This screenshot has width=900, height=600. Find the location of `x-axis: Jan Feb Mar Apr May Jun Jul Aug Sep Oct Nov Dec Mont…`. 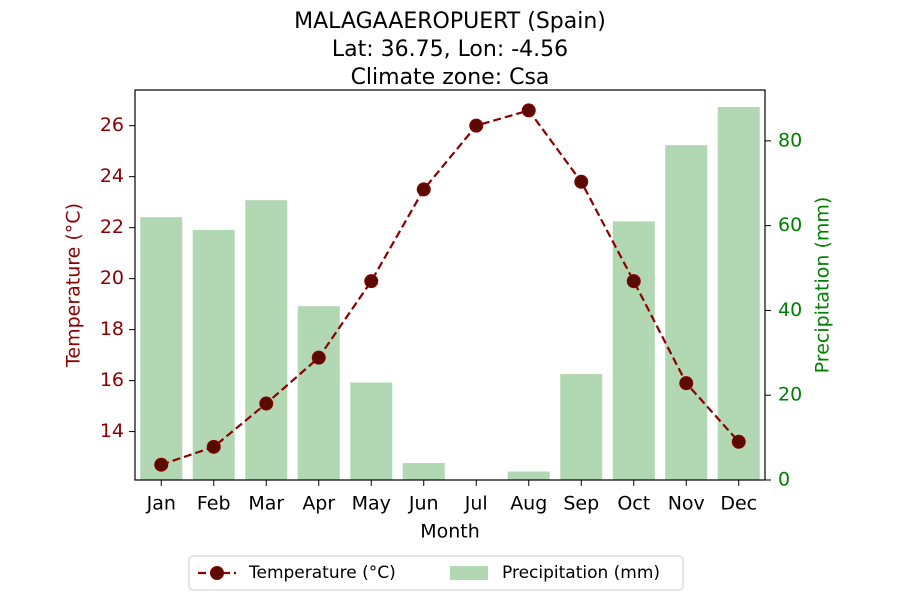

x-axis: Jan Feb Mar Apr May Jun Jul Aug Sep Oct Nov Dec Mont… is located at coordinates (451, 511).